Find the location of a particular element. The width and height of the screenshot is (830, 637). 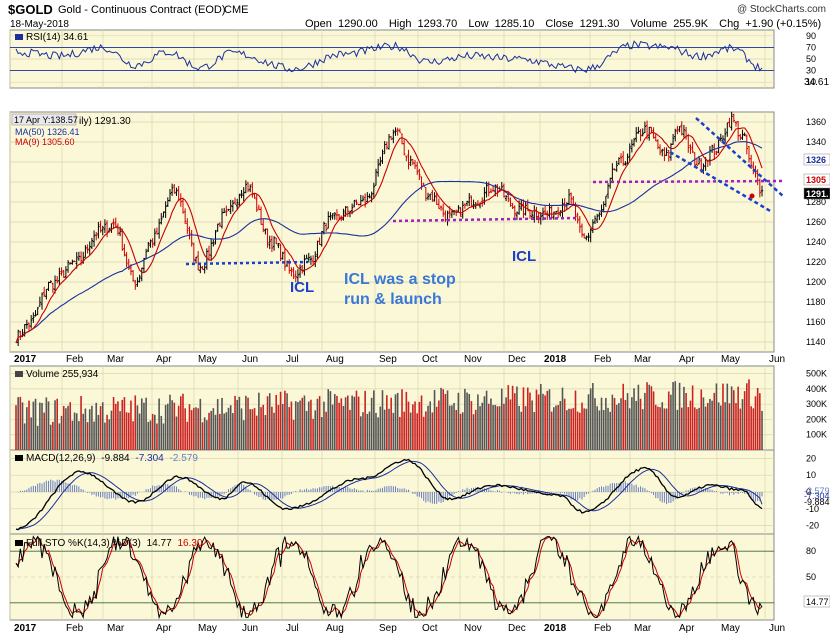

volume-tick-label: 200K is located at coordinates (816, 419).